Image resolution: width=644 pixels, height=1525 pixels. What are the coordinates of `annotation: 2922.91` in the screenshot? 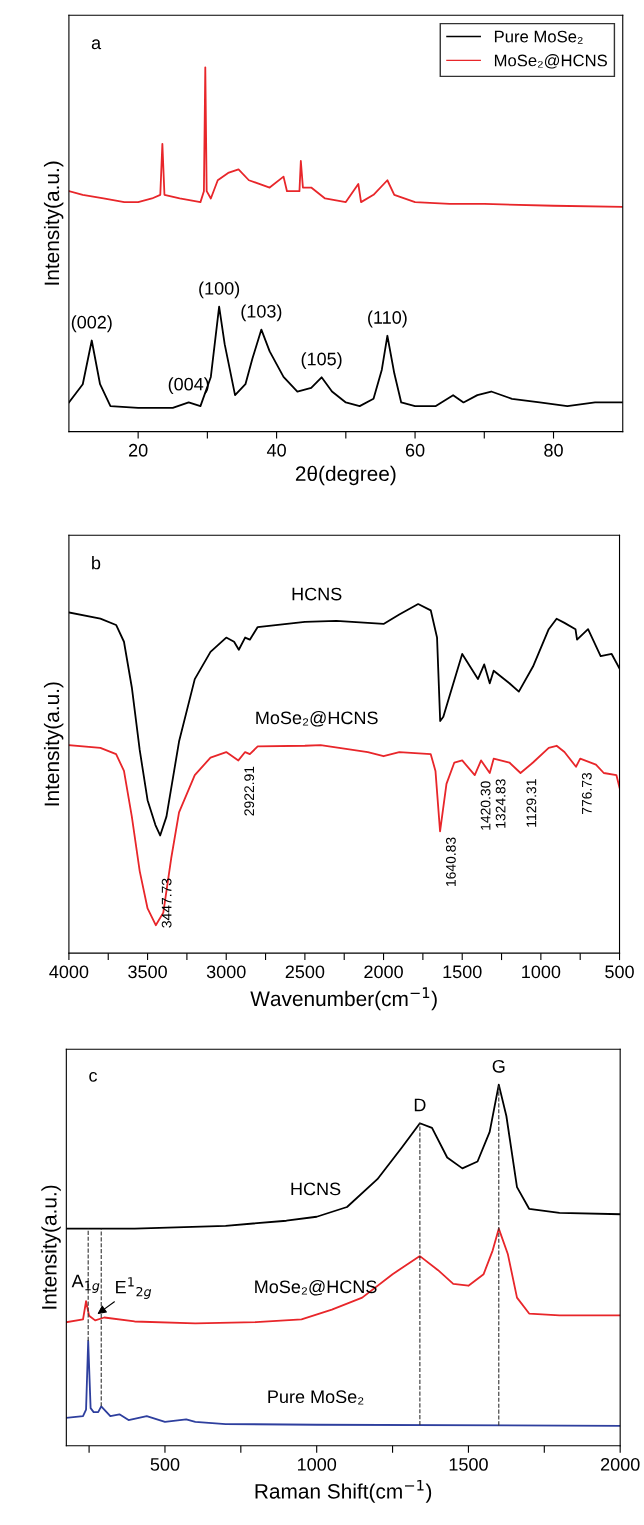 It's located at (249, 791).